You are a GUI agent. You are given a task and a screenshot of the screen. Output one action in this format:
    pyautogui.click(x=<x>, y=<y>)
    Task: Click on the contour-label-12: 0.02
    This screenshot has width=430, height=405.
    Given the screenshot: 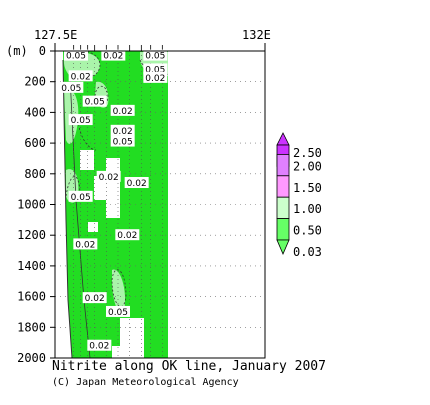 What is the action you would take?
    pyautogui.click(x=109, y=178)
    